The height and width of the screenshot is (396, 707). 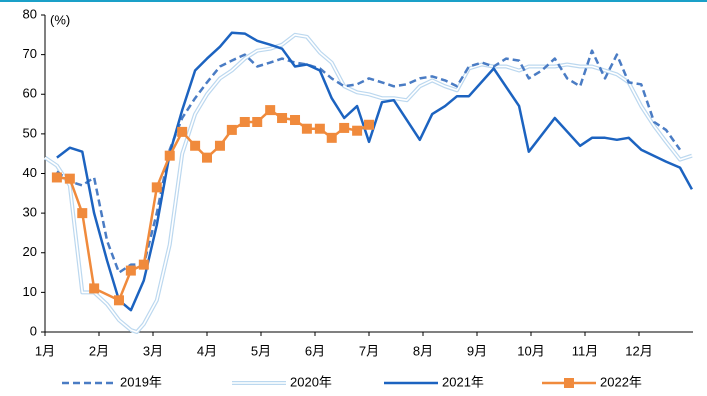 What do you see at coordinates (30, 13) in the screenshot?
I see `y-tick-label: 80` at bounding box center [30, 13].